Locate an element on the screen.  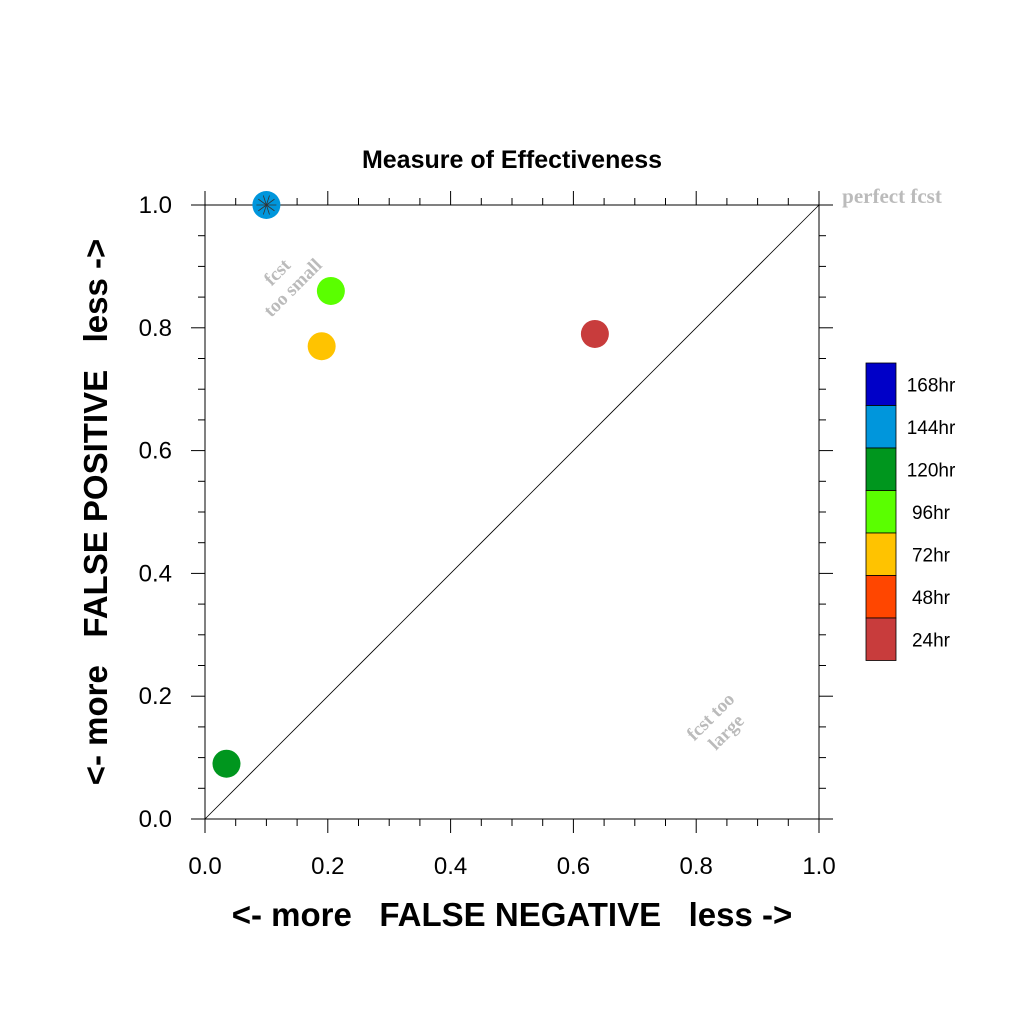
x-tick-label: 0.0 is located at coordinates (204, 866).